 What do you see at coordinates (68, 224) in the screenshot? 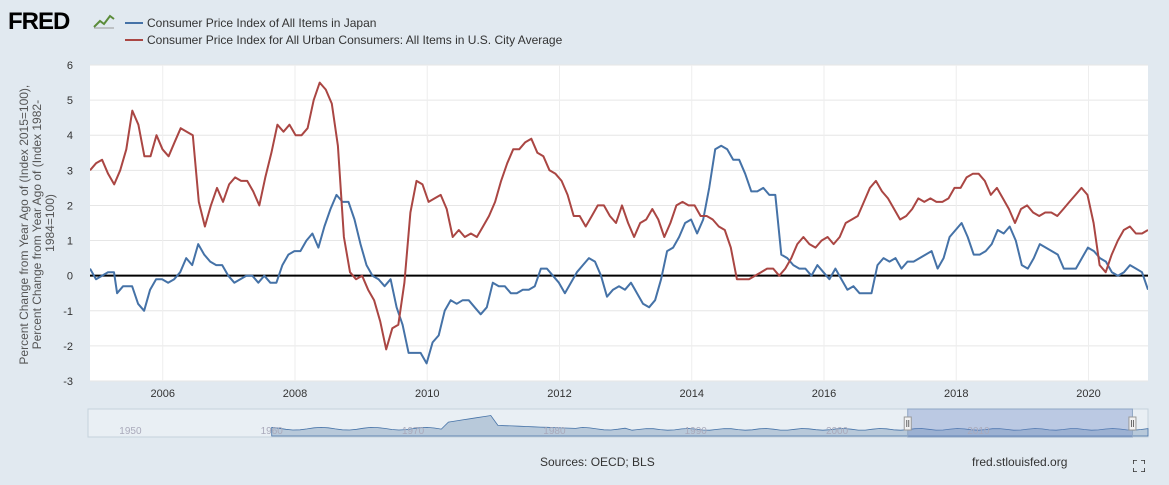
I see `y-axis-ticks: 6 5 4 3 2 1 0 -1 -2 -3` at bounding box center [68, 224].